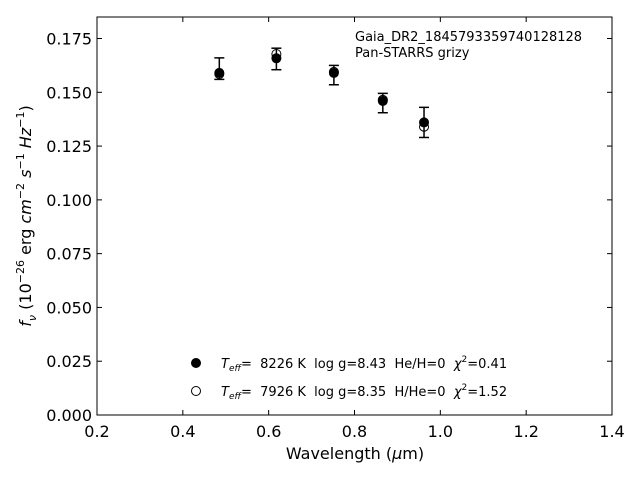 Image resolution: width=640 pixels, height=480 pixels. I want to click on x-tick-label: 1.0, so click(440, 431).